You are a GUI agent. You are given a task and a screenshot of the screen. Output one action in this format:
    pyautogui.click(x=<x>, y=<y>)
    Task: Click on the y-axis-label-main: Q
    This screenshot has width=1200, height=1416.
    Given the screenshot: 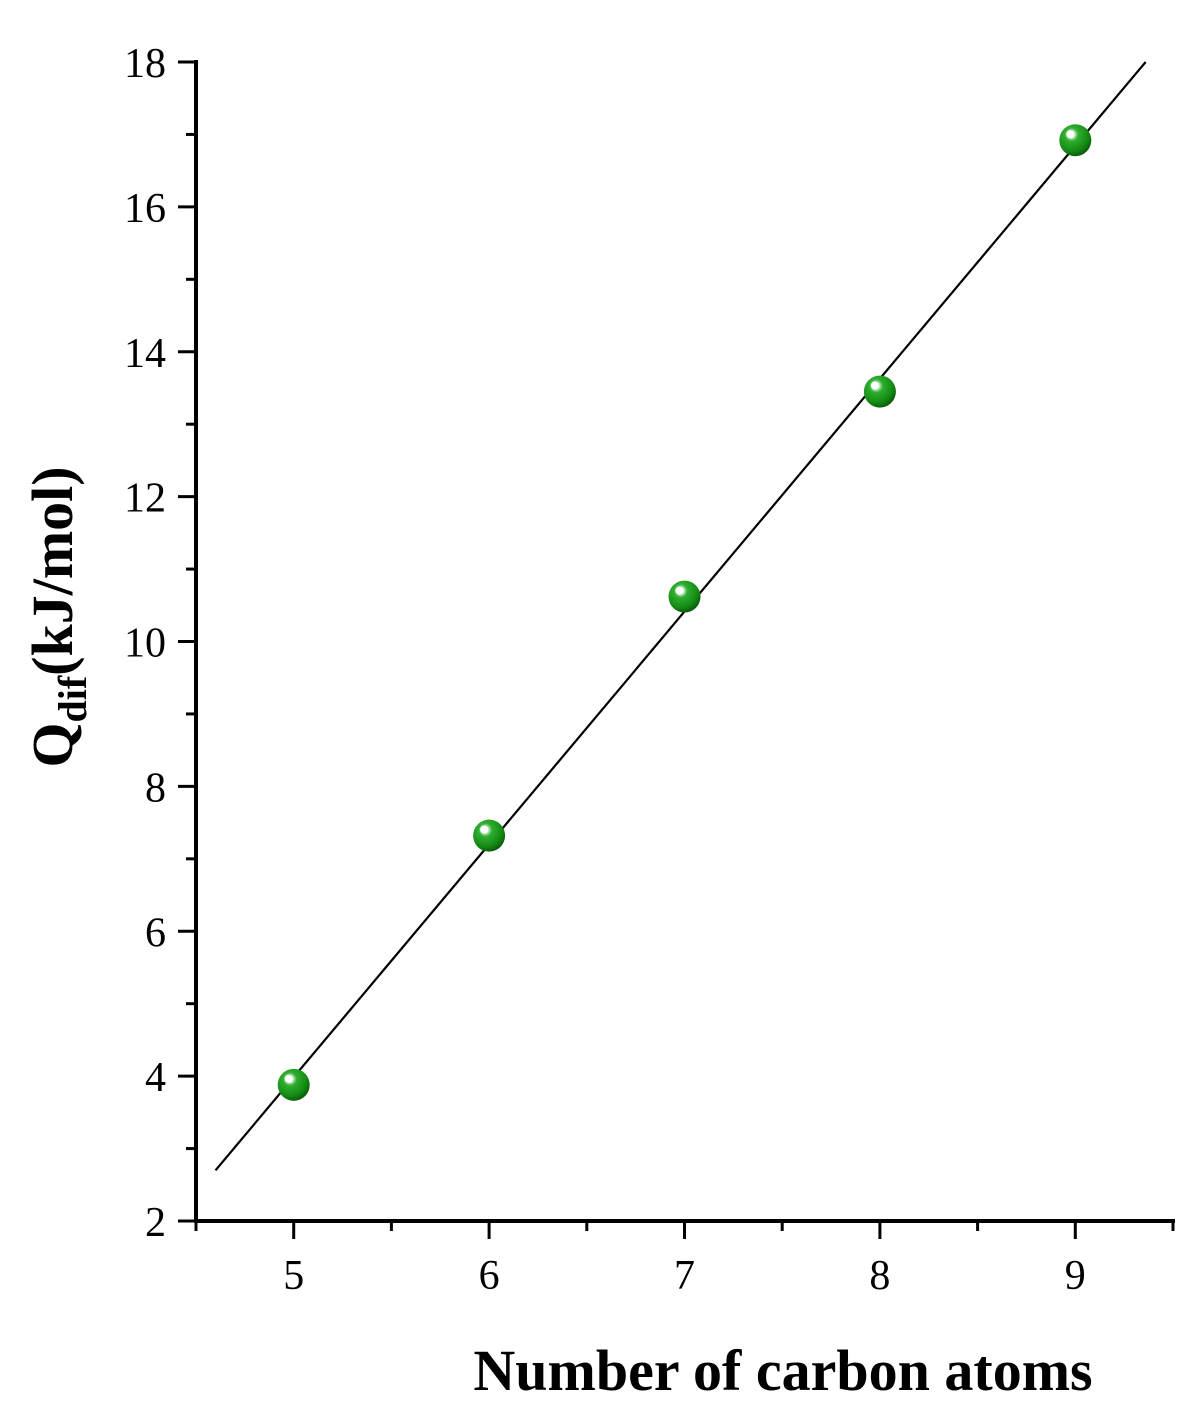 What is the action you would take?
    pyautogui.click(x=52, y=745)
    